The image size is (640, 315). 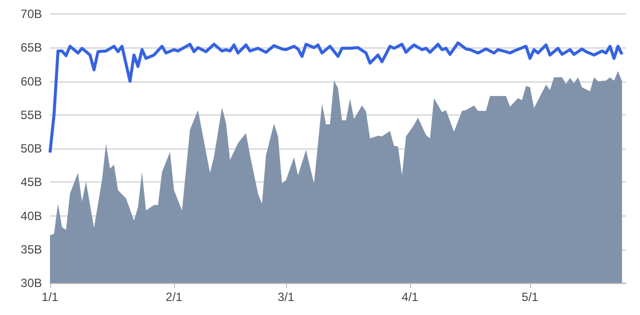 I want to click on x-tick-label: 3/1, so click(x=286, y=297).